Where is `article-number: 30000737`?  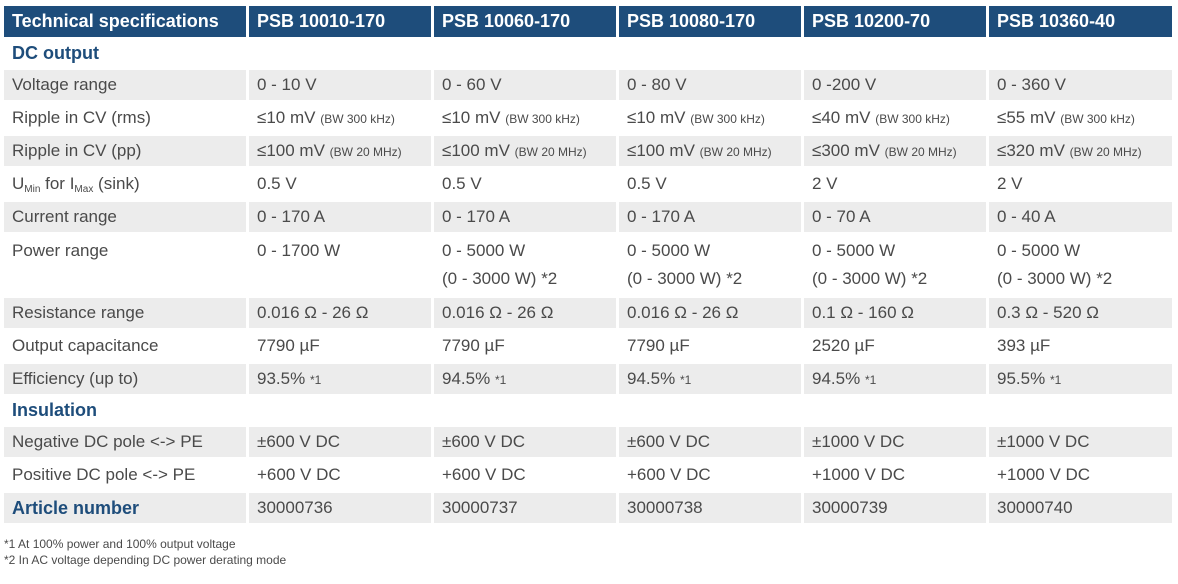
article-number: 30000737 is located at coordinates (525, 508).